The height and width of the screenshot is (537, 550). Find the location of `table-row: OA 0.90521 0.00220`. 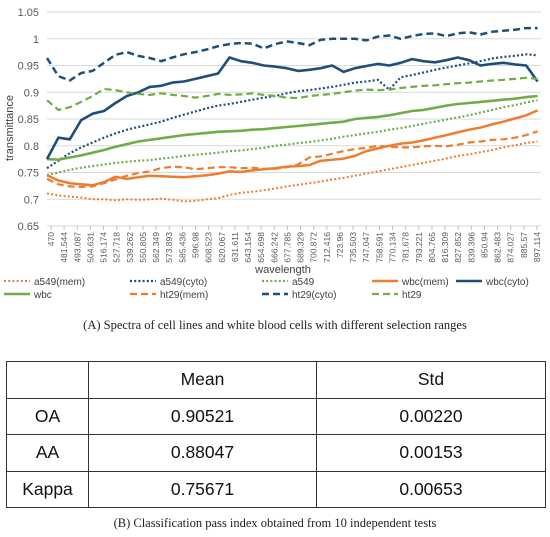

table-row: OA 0.90521 0.00220 is located at coordinates (276, 416).